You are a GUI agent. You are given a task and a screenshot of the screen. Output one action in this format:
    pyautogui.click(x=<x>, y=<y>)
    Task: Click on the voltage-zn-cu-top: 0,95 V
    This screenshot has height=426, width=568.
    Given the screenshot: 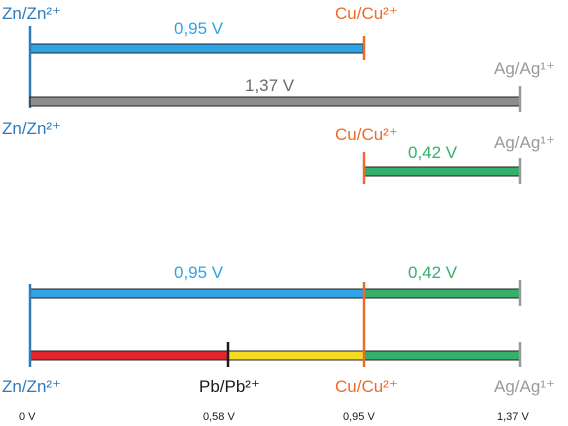 What is the action you would take?
    pyautogui.click(x=199, y=28)
    